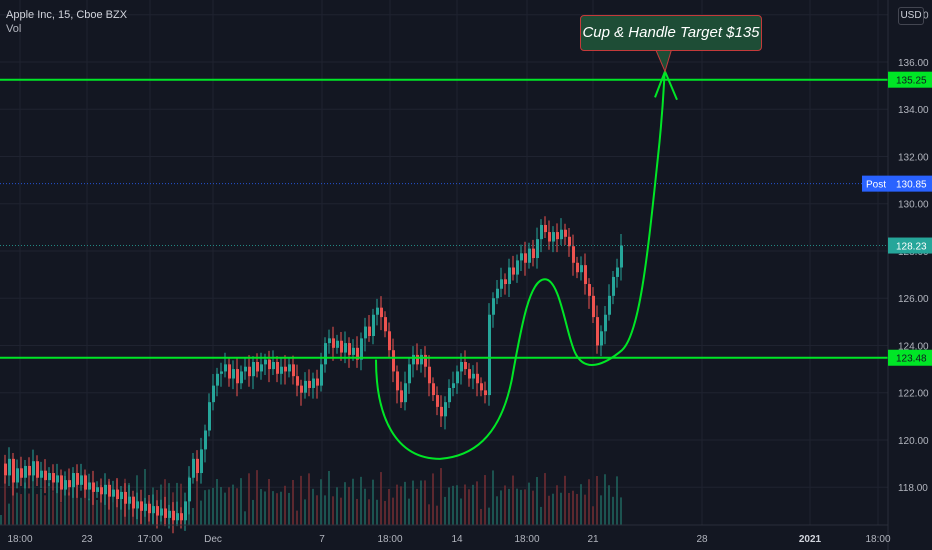  Describe the element at coordinates (457, 539) in the screenshot. I see `time-tick-label: 14` at that location.